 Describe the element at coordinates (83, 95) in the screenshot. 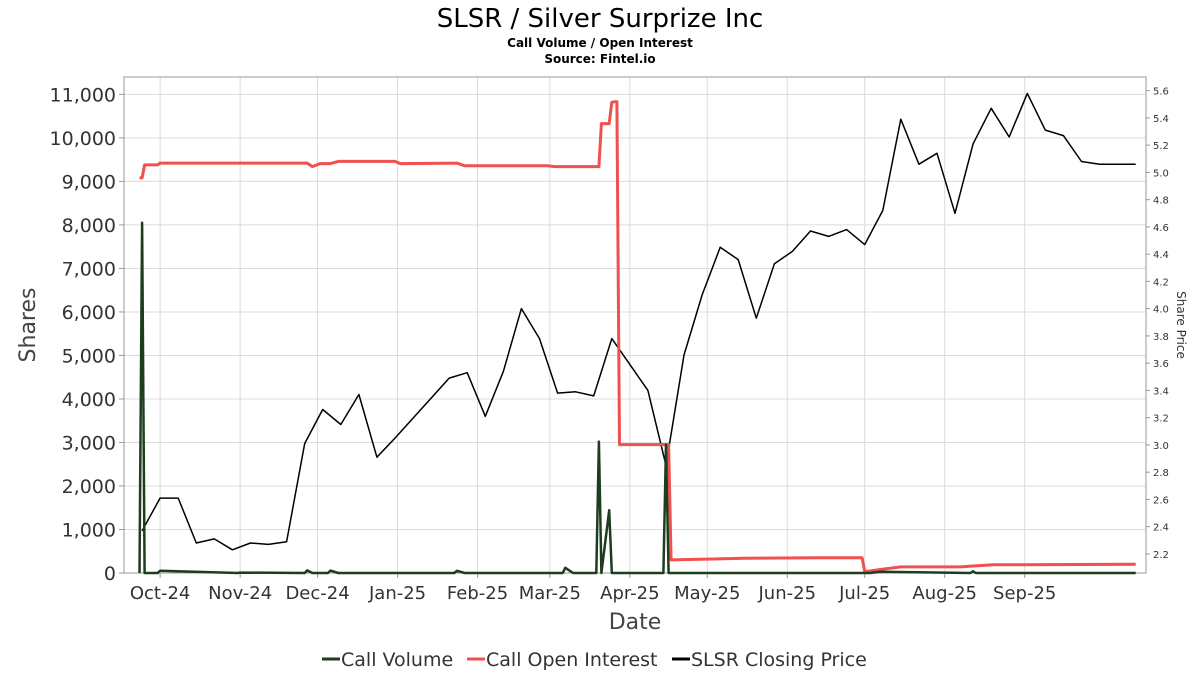

I see `y-tick-label: 11,000` at that location.